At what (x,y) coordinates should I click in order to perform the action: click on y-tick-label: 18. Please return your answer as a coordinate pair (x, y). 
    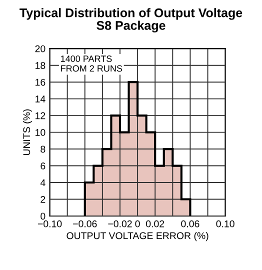
    Looking at the image, I should click on (41, 65).